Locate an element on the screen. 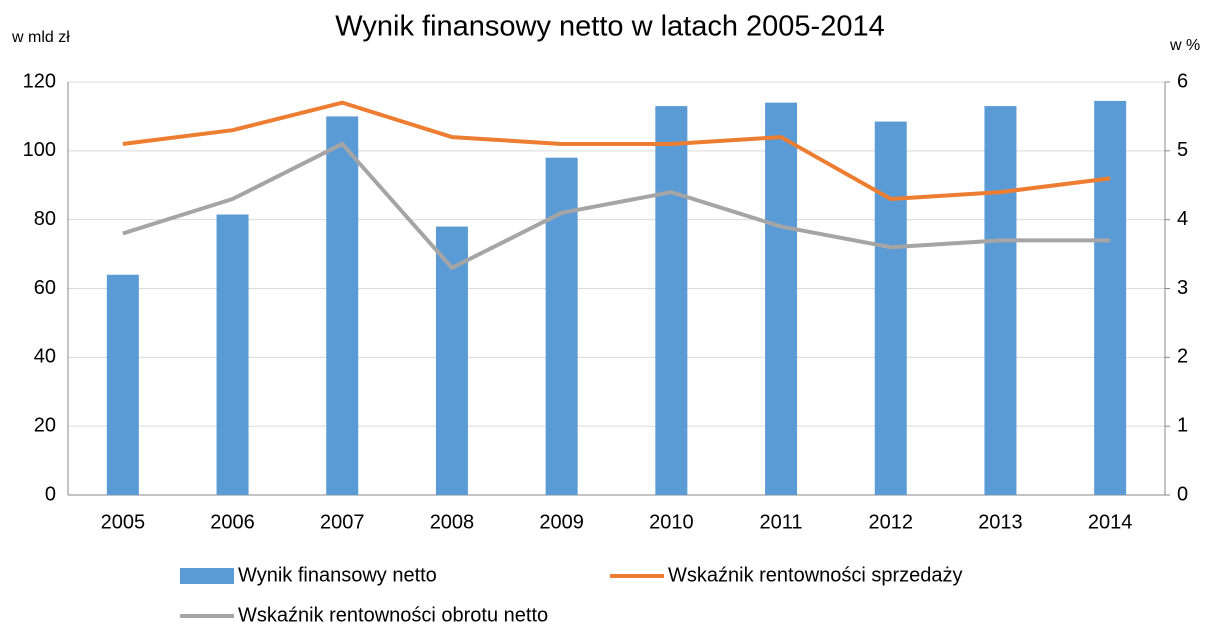 The height and width of the screenshot is (626, 1210). y2-tick-label: 2 is located at coordinates (1182, 357).